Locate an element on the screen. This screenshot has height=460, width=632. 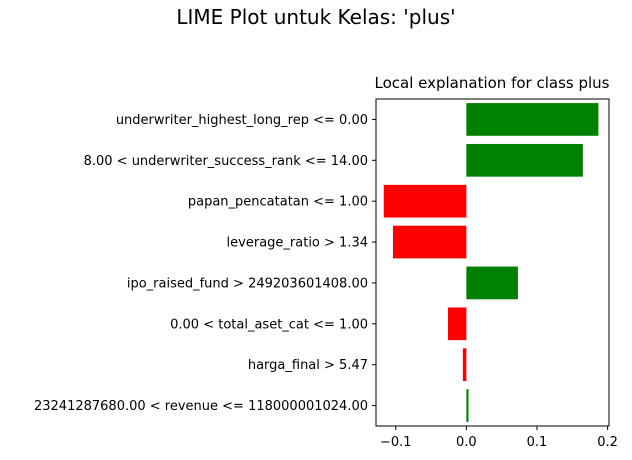
y-tick-label-0: underwriter_highest_long_rep <= 0.00 is located at coordinates (242, 120).